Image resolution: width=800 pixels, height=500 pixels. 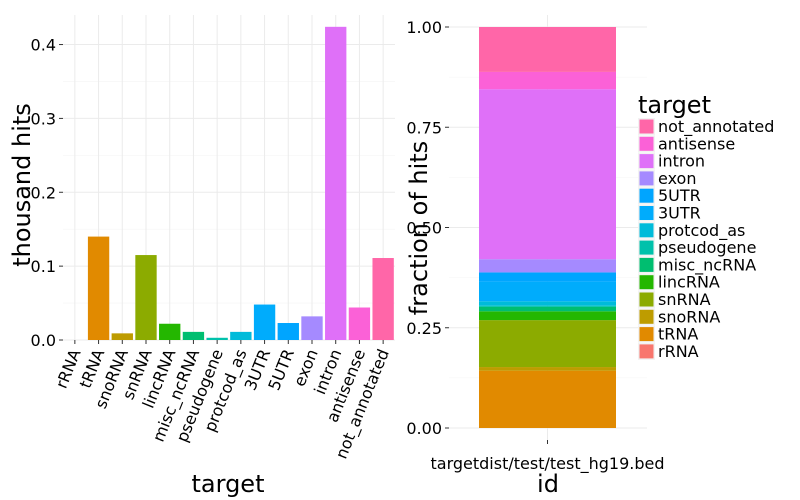 I want to click on legend-swatch-pseudogene, so click(x=646, y=247).